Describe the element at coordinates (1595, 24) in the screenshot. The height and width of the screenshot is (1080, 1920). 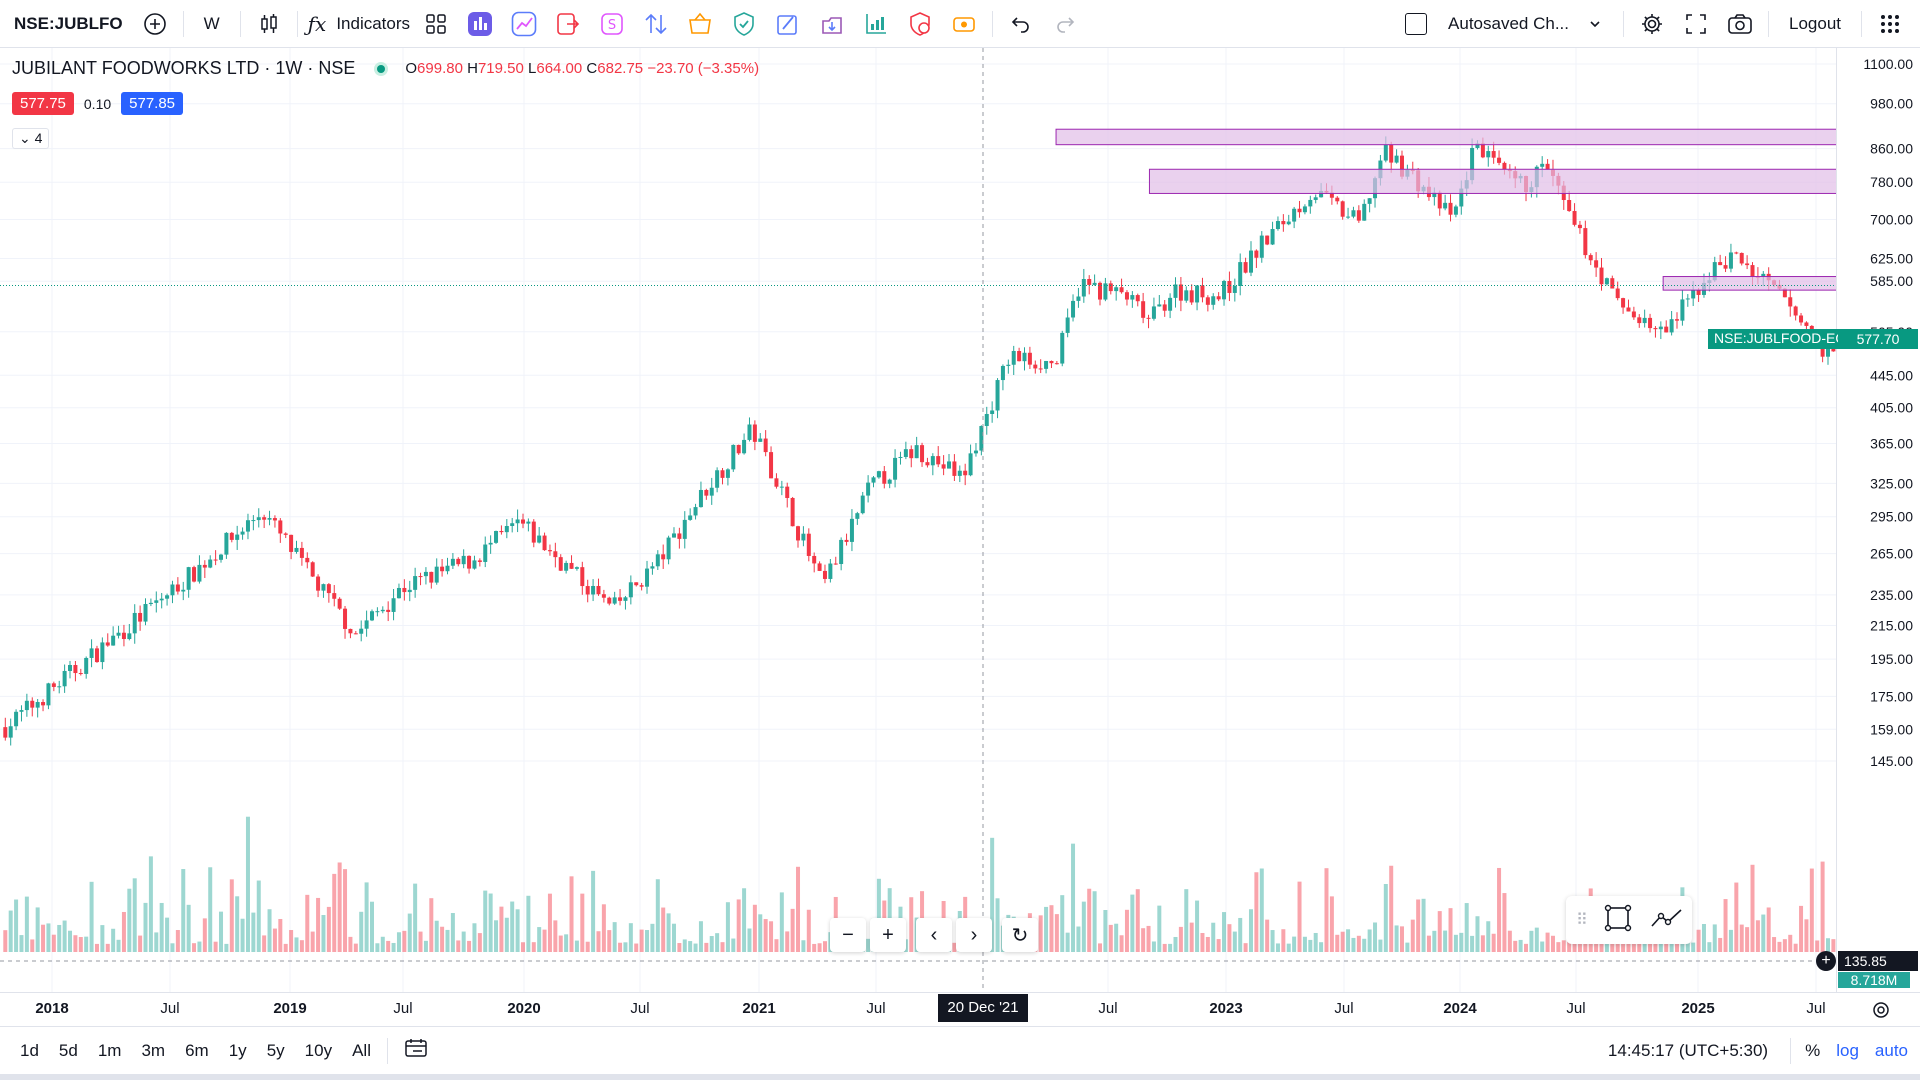
I see `chevron-down-icon` at that location.